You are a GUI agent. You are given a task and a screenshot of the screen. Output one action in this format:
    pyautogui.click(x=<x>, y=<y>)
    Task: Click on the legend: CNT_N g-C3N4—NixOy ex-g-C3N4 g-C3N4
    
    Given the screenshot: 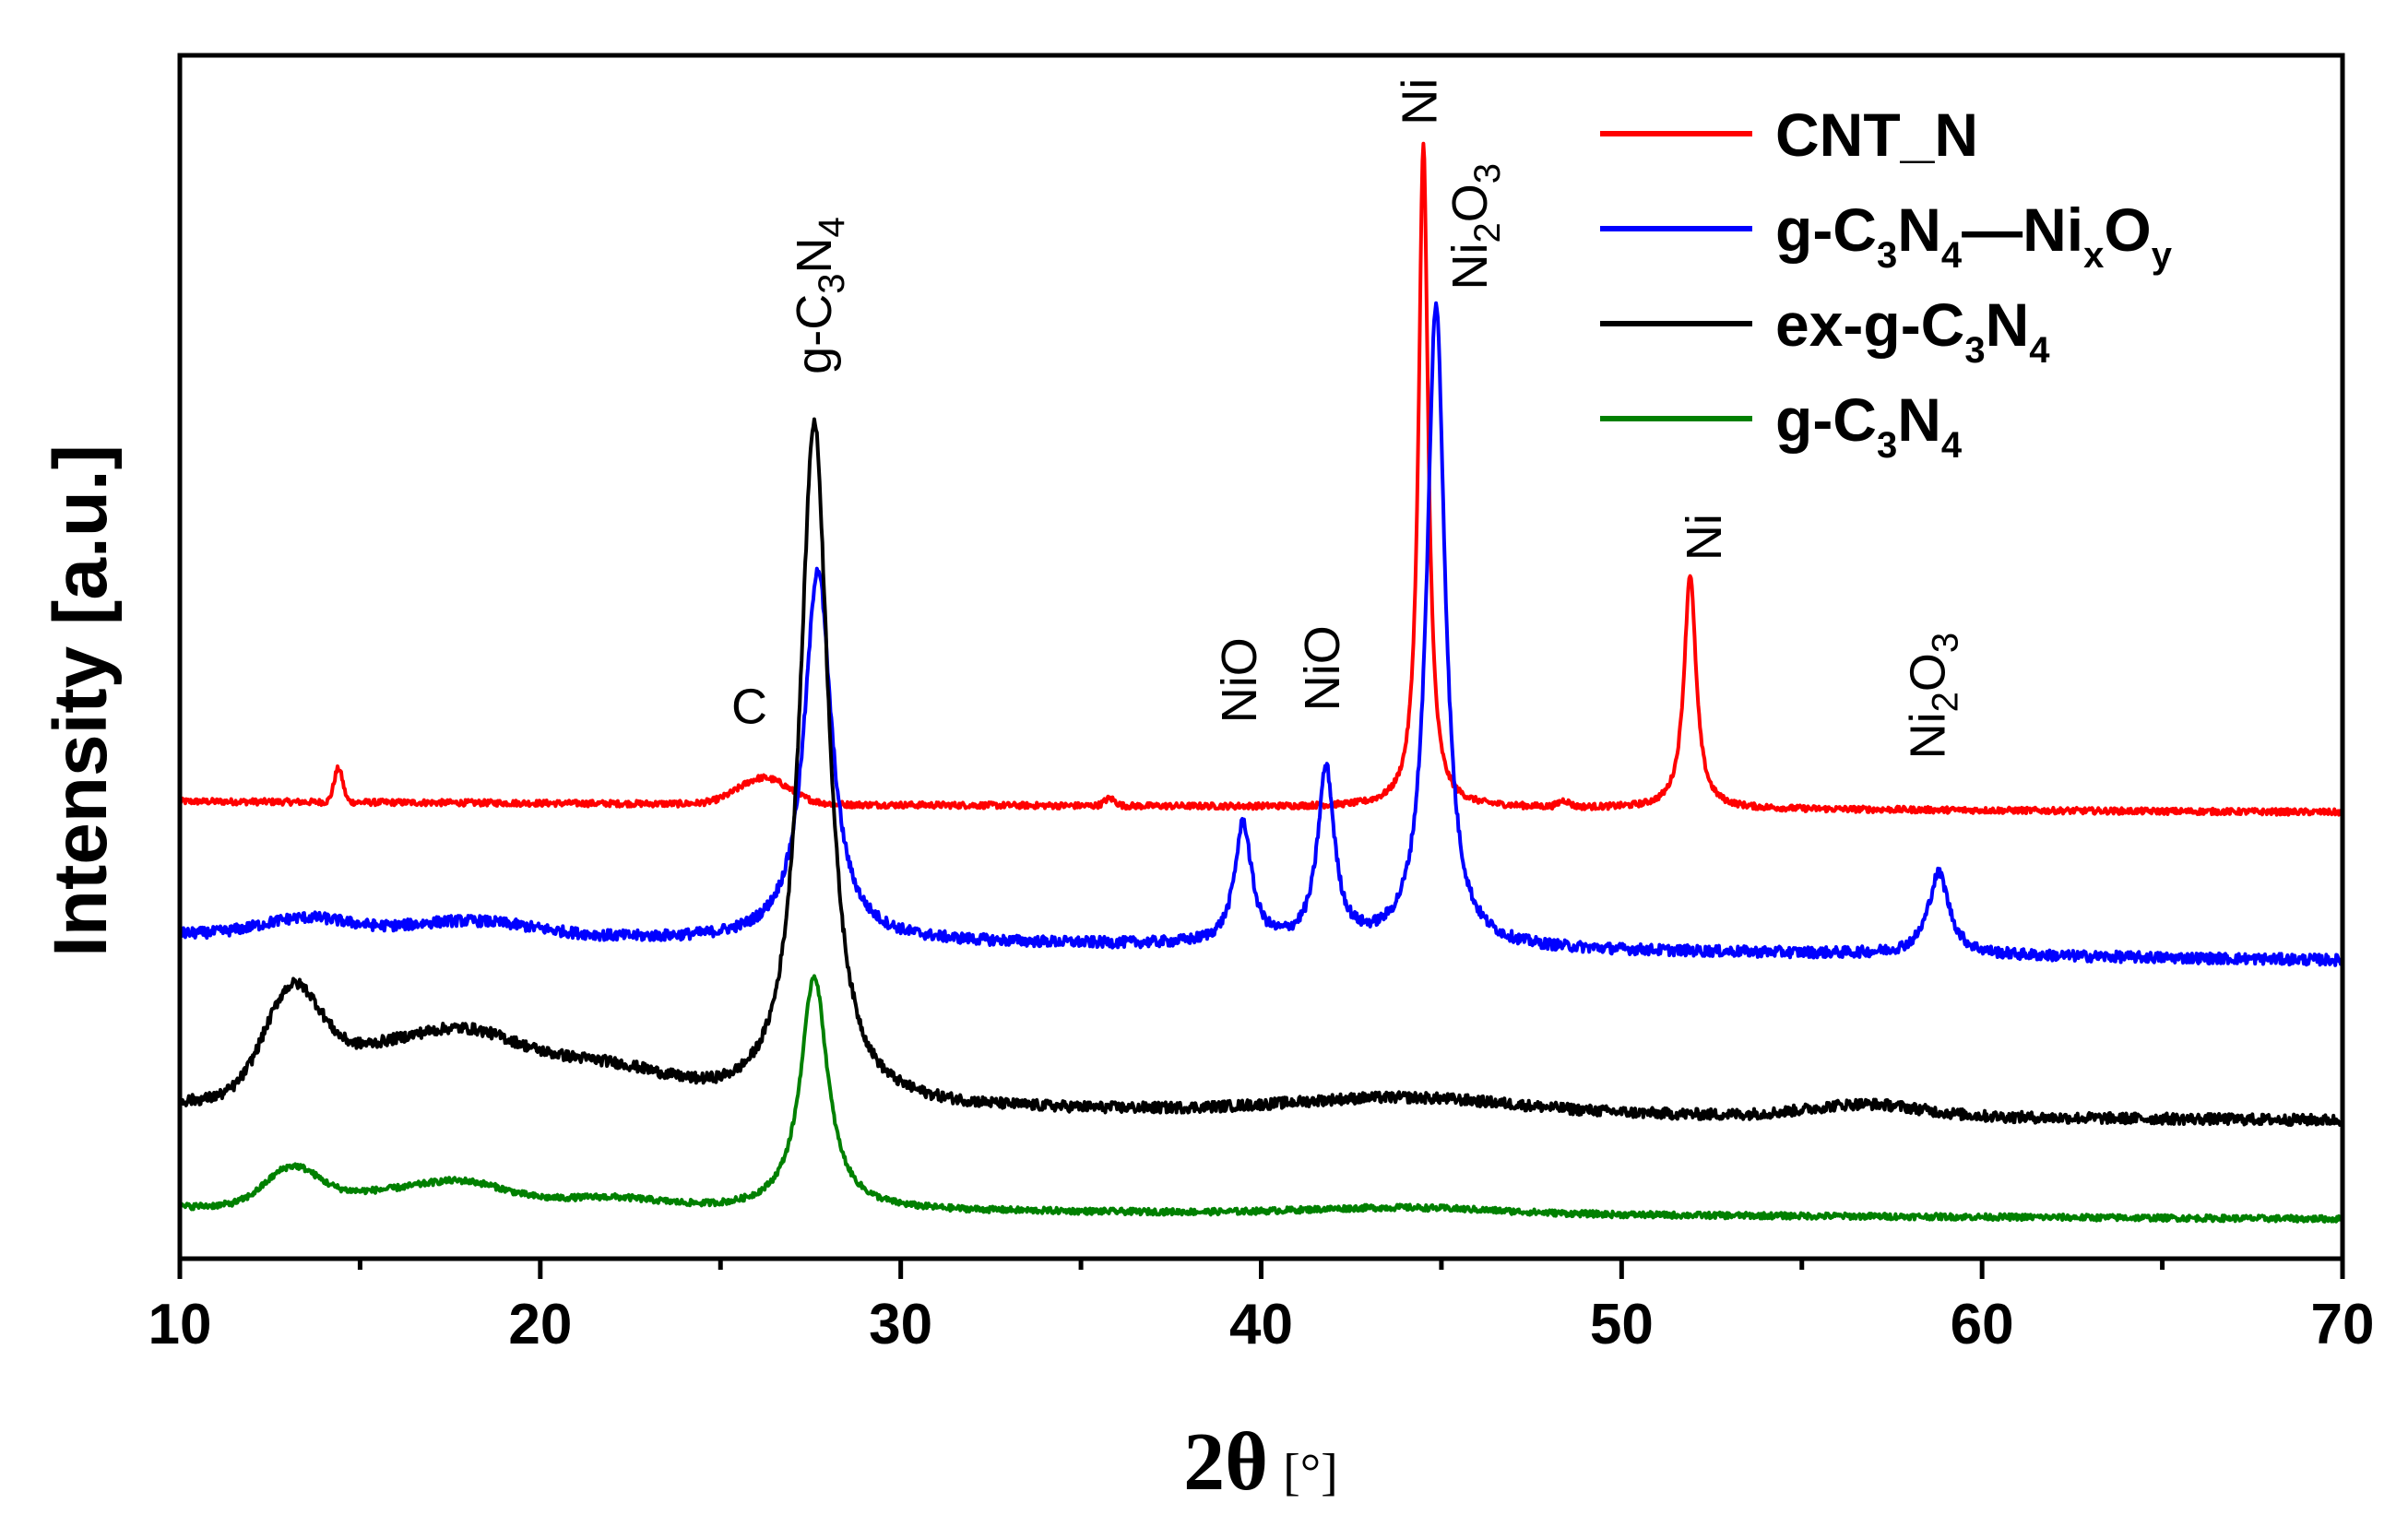 What is the action you would take?
    pyautogui.click(x=1886, y=284)
    